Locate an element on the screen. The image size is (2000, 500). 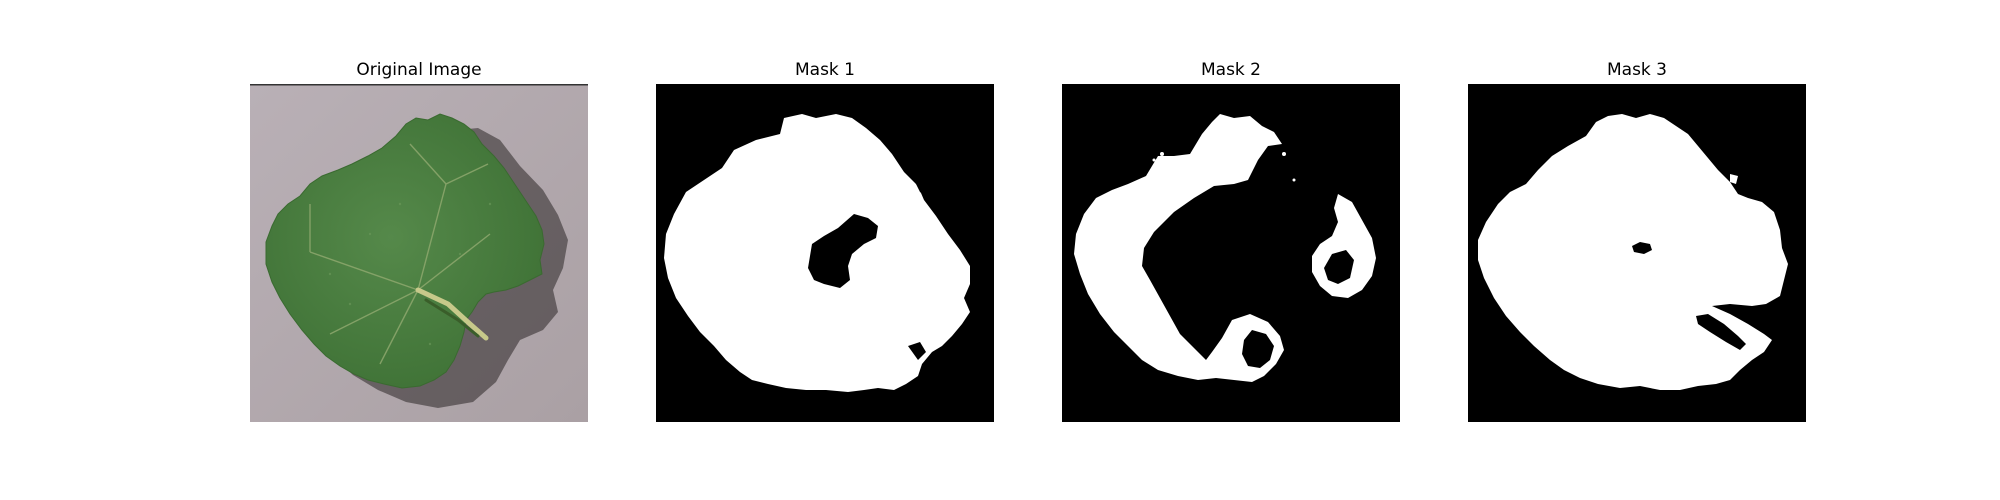
original-image is located at coordinates (419, 253).